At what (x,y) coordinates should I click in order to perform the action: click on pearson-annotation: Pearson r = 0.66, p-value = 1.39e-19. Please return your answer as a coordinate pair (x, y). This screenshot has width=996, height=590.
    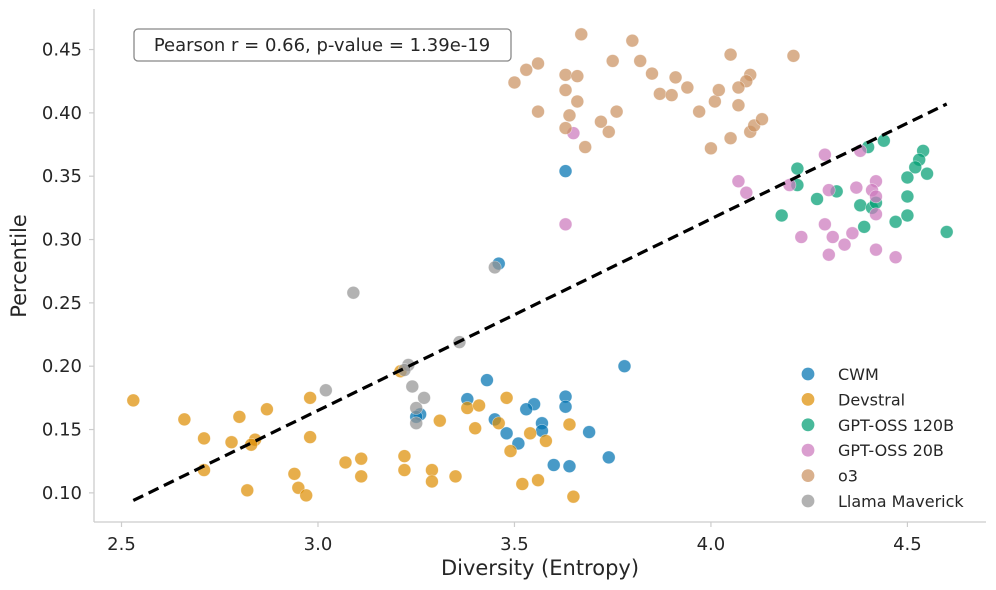
    Looking at the image, I should click on (322, 45).